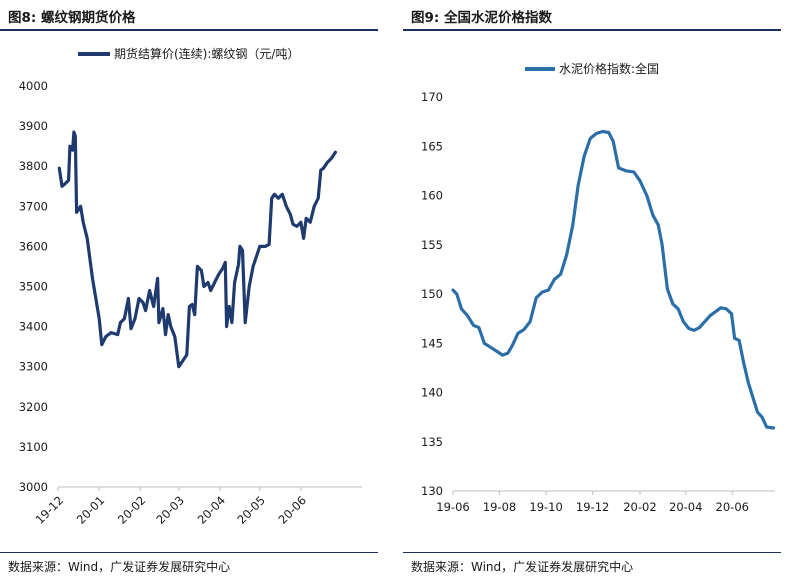  I want to click on legend: 水泥价格指数:全国, so click(592, 68).